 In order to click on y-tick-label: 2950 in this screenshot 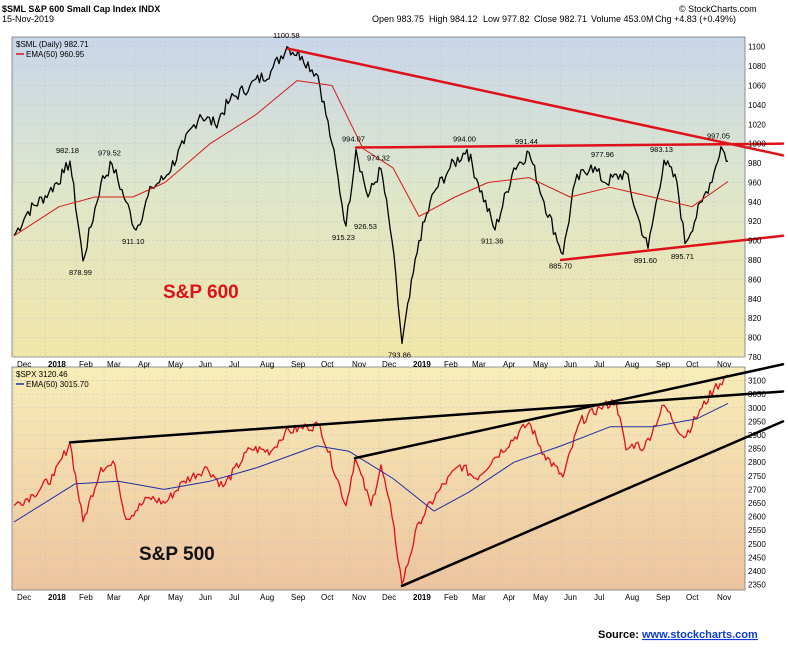, I will do `click(757, 421)`.